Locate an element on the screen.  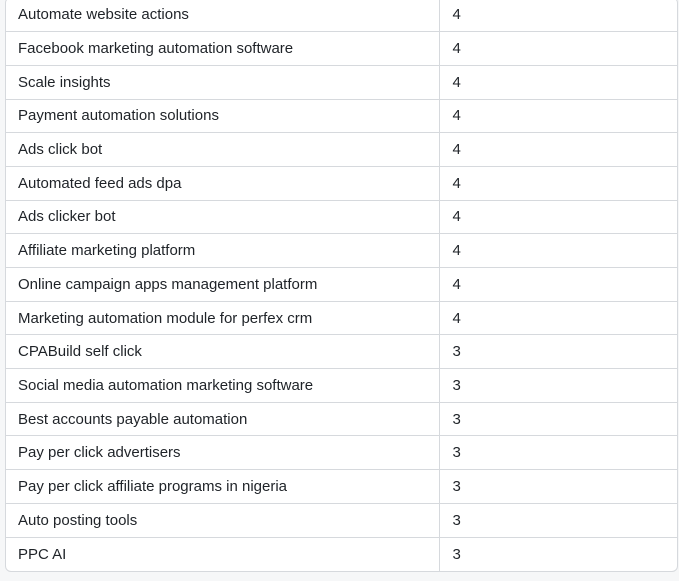
table-row: CPABuild self click 3 is located at coordinates (341, 352).